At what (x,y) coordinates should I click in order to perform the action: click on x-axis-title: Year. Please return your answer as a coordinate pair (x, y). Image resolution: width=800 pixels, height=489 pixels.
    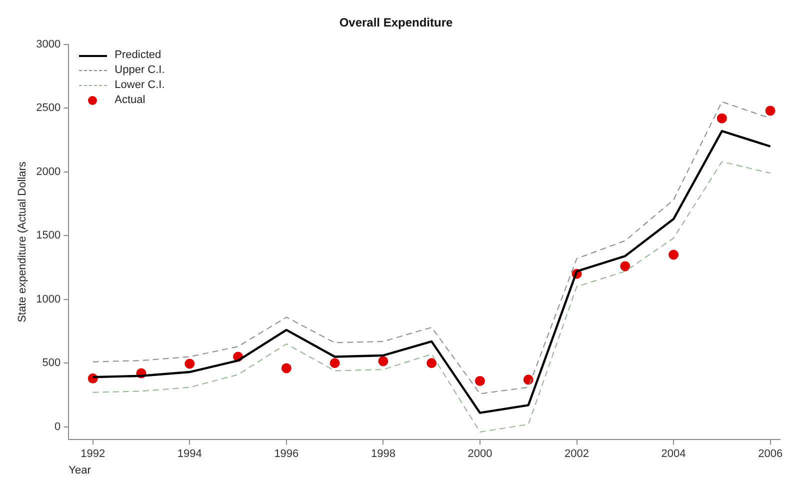
    Looking at the image, I should click on (80, 470).